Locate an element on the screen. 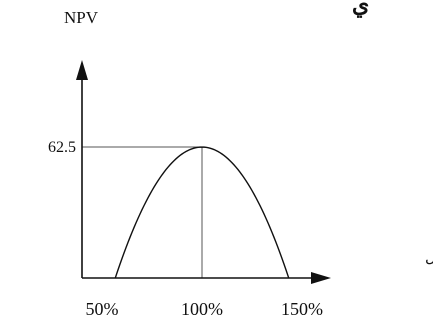  y-axis-label: NPV is located at coordinates (81, 17).